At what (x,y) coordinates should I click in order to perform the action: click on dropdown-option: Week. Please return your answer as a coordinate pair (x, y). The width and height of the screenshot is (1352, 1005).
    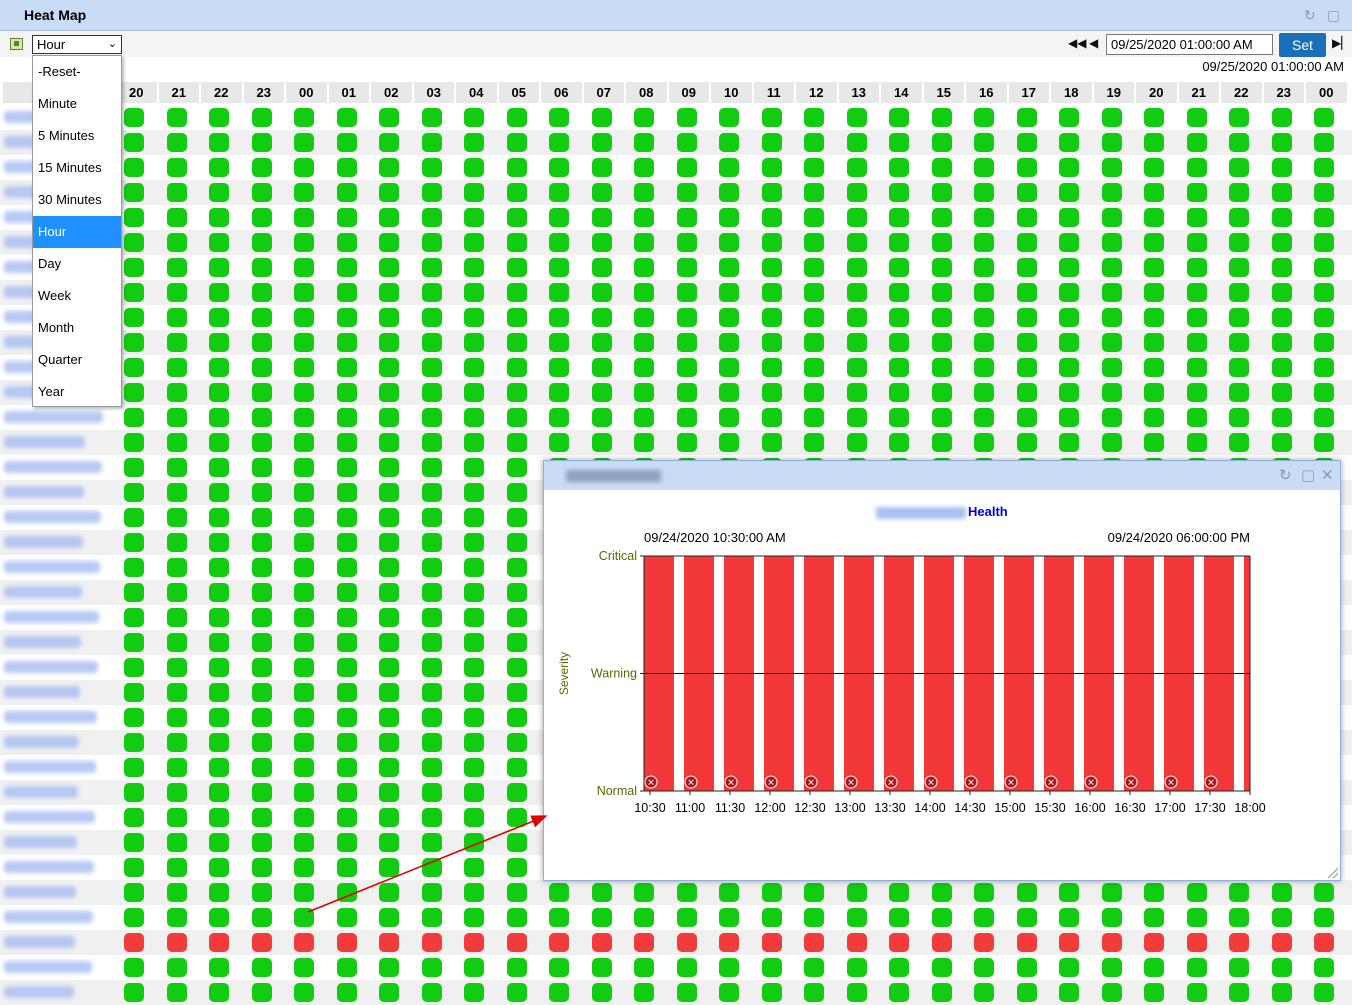
    Looking at the image, I should click on (54, 295).